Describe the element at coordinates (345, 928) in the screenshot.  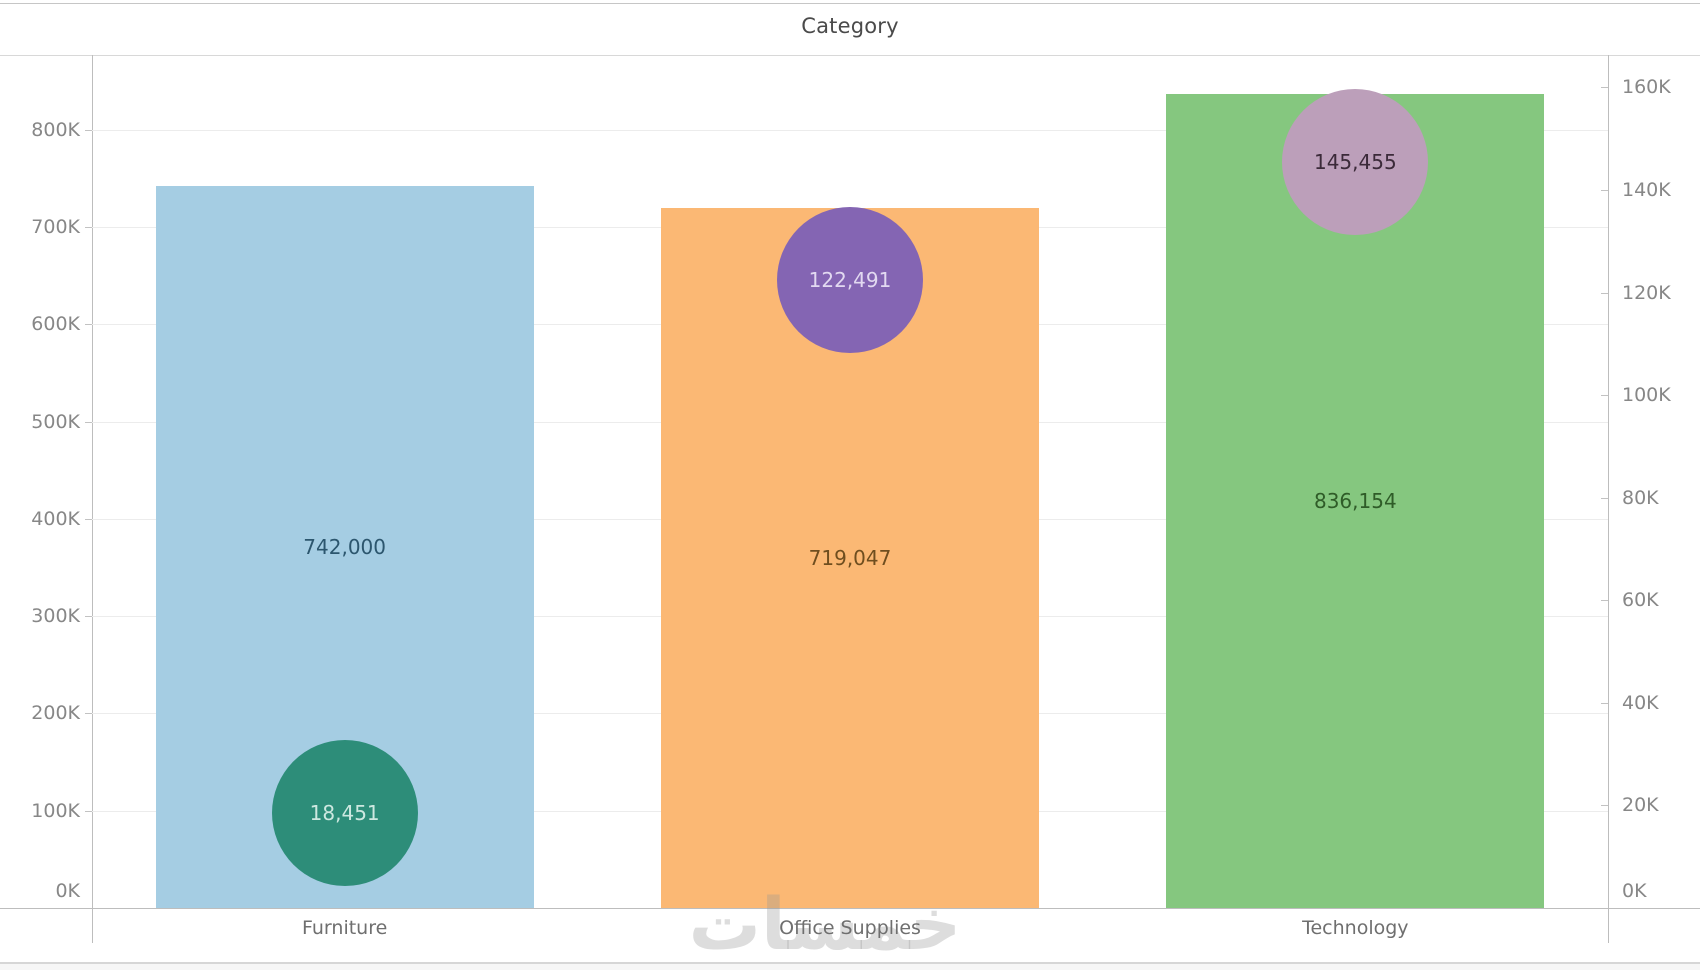
I see `x-label-furniture: Furniture` at that location.